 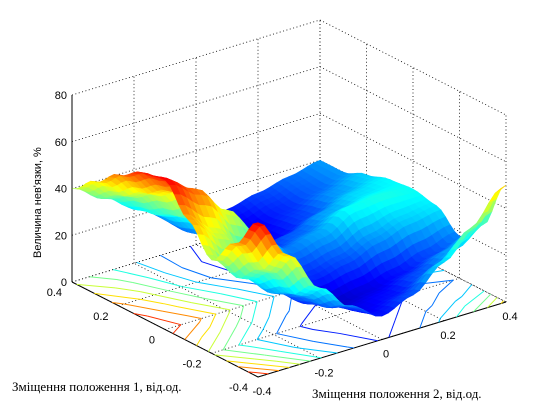 What do you see at coordinates (61, 236) in the screenshot?
I see `z-tick-label: 20` at bounding box center [61, 236].